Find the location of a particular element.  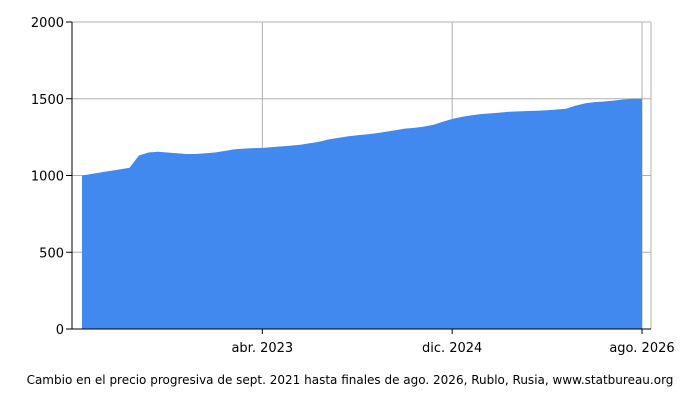

y-tick-label: 500 is located at coordinates (51, 253).